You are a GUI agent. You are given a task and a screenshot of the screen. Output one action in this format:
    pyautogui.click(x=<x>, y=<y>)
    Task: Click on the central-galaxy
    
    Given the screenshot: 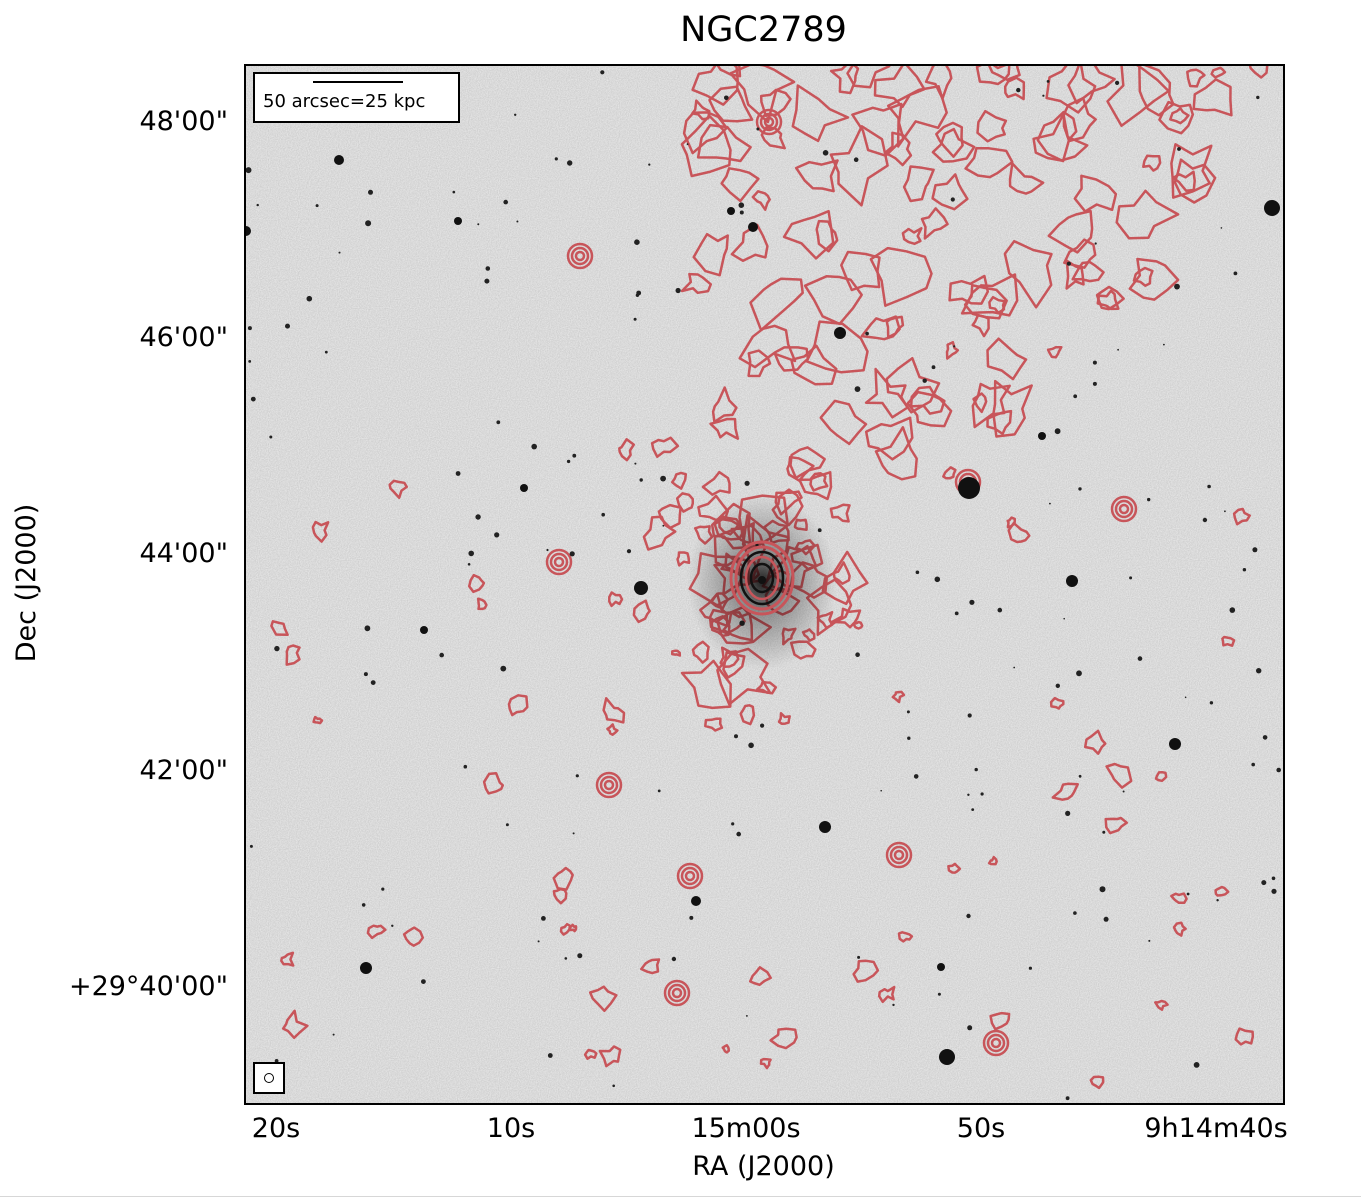 What is the action you would take?
    pyautogui.click(x=762, y=582)
    